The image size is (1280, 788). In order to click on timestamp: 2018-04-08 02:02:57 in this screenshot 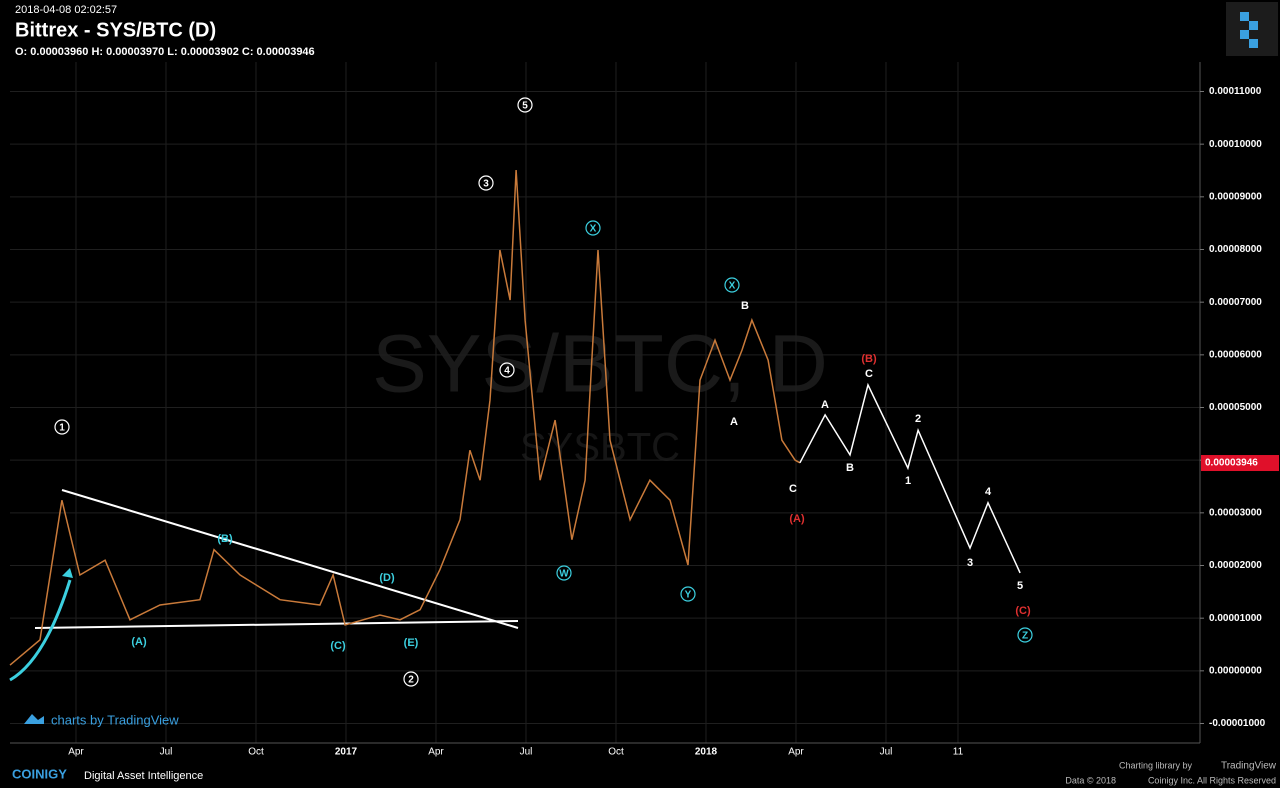, I will do `click(66, 10)`.